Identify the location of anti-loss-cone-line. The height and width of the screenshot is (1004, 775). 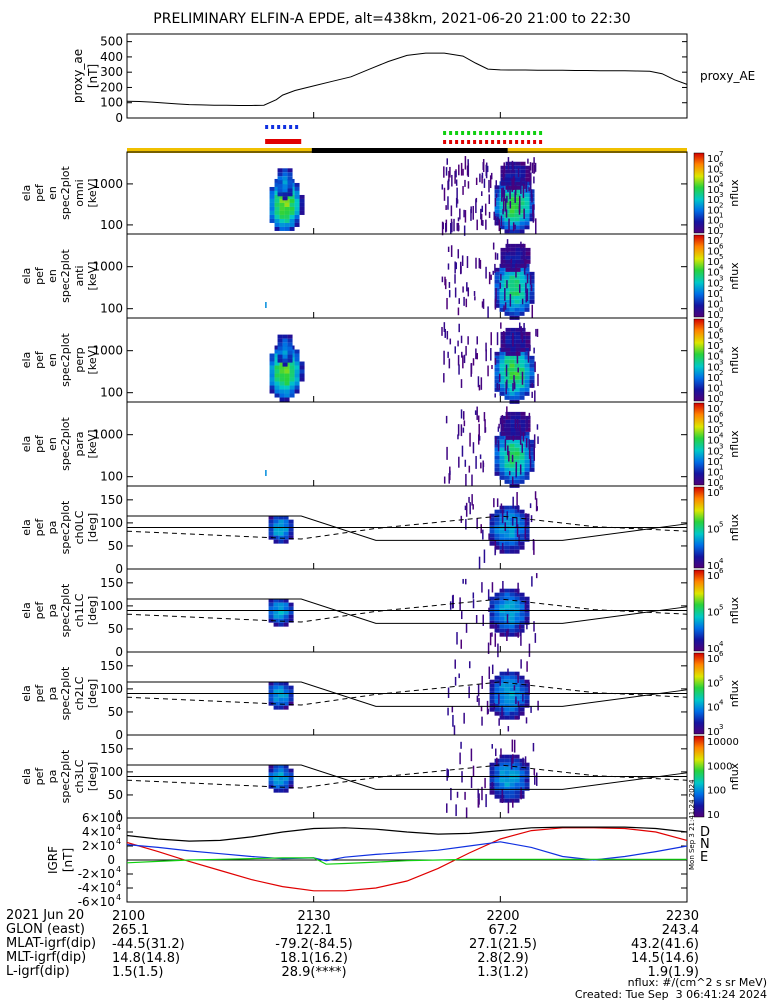
(407, 776).